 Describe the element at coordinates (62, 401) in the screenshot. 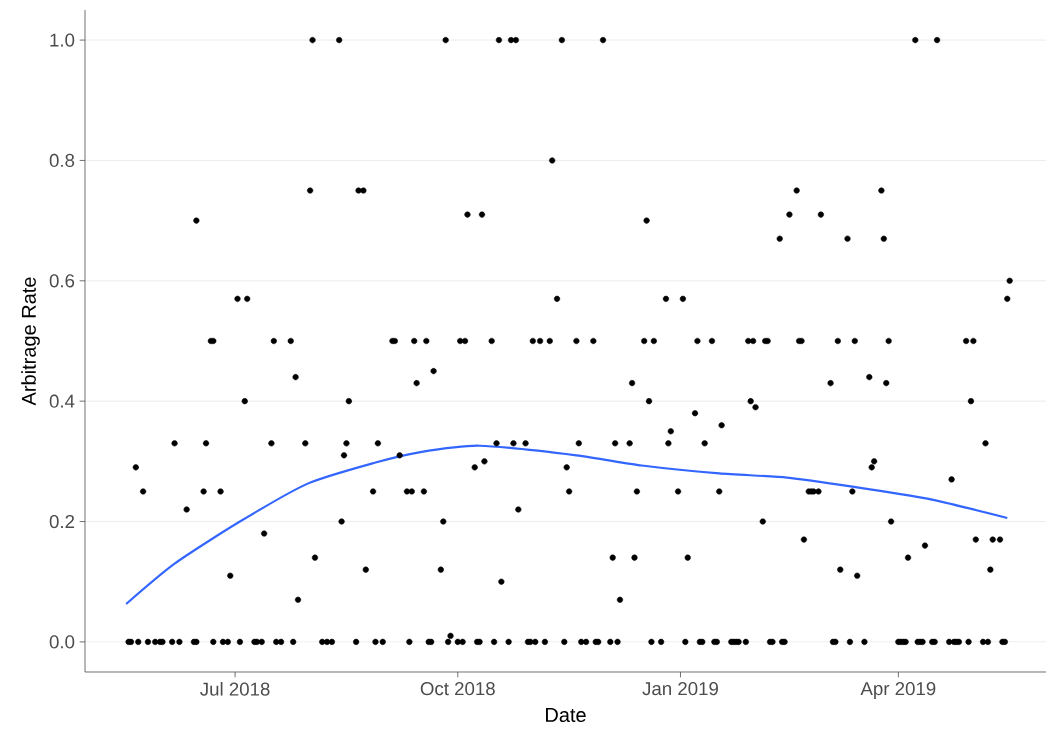

I see `y-tick-label: 0.4` at that location.